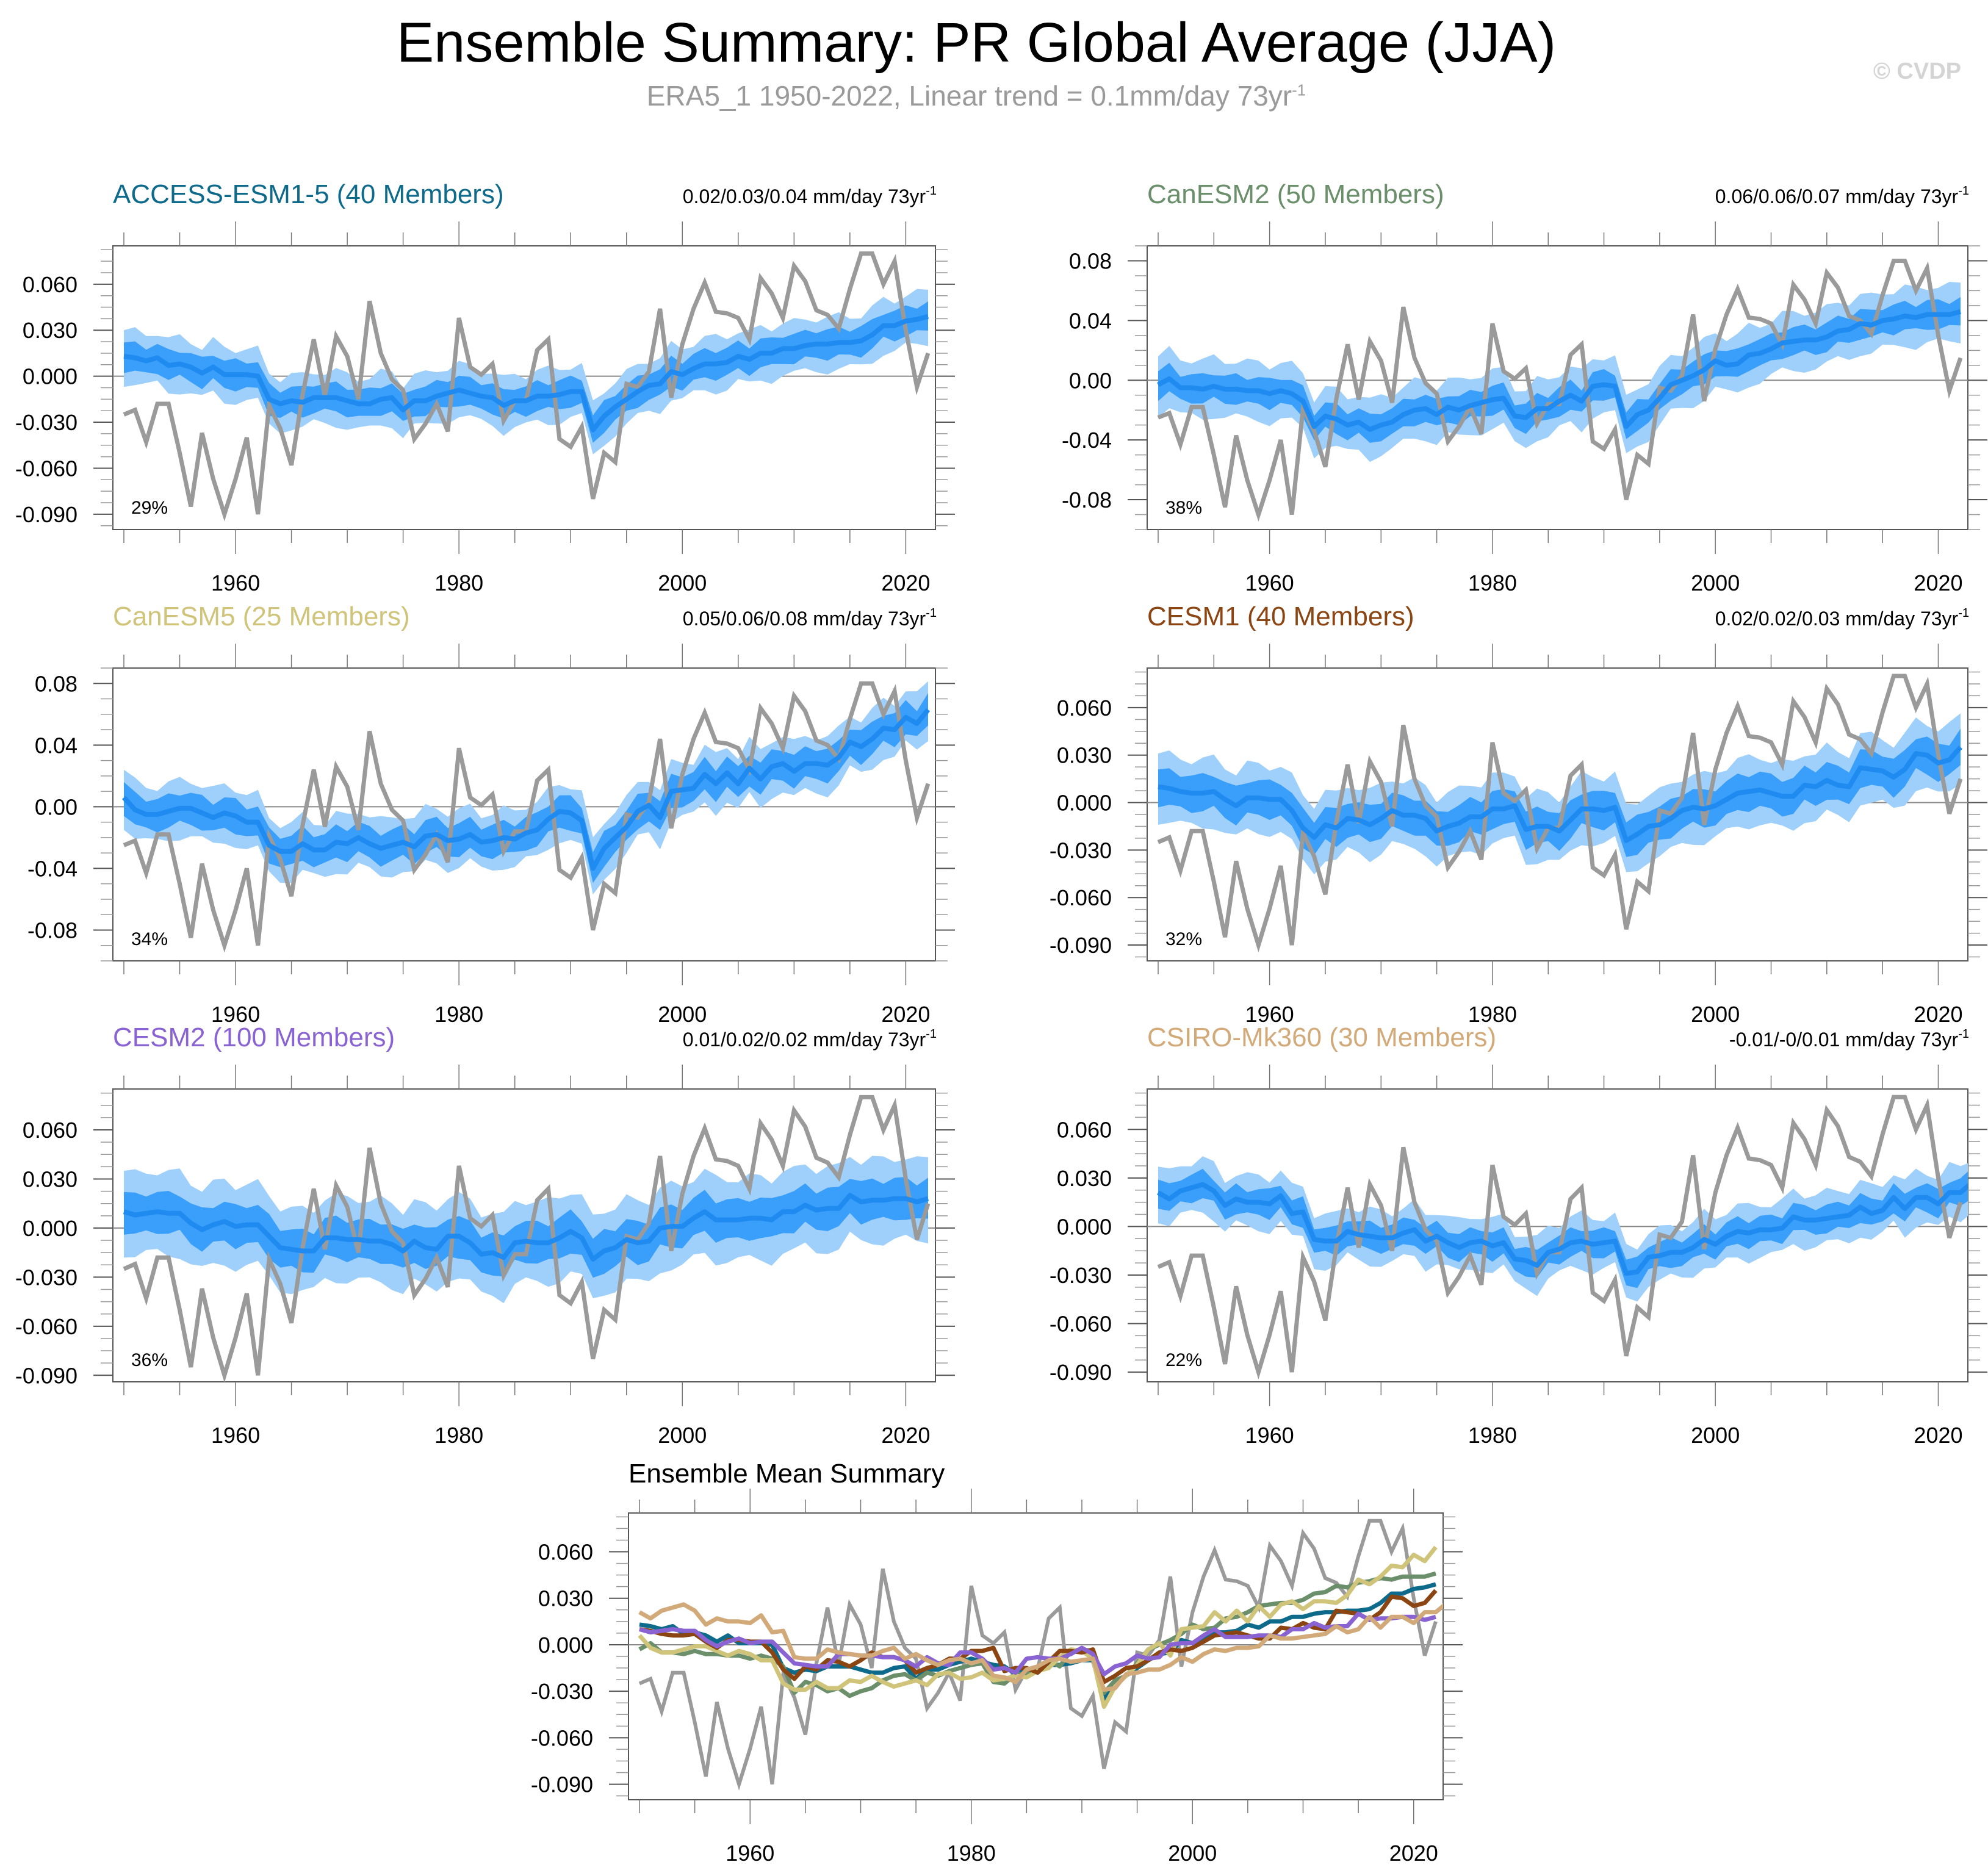  What do you see at coordinates (458, 583) in the screenshot?
I see `panel-1-x-tick-label: 1980` at bounding box center [458, 583].